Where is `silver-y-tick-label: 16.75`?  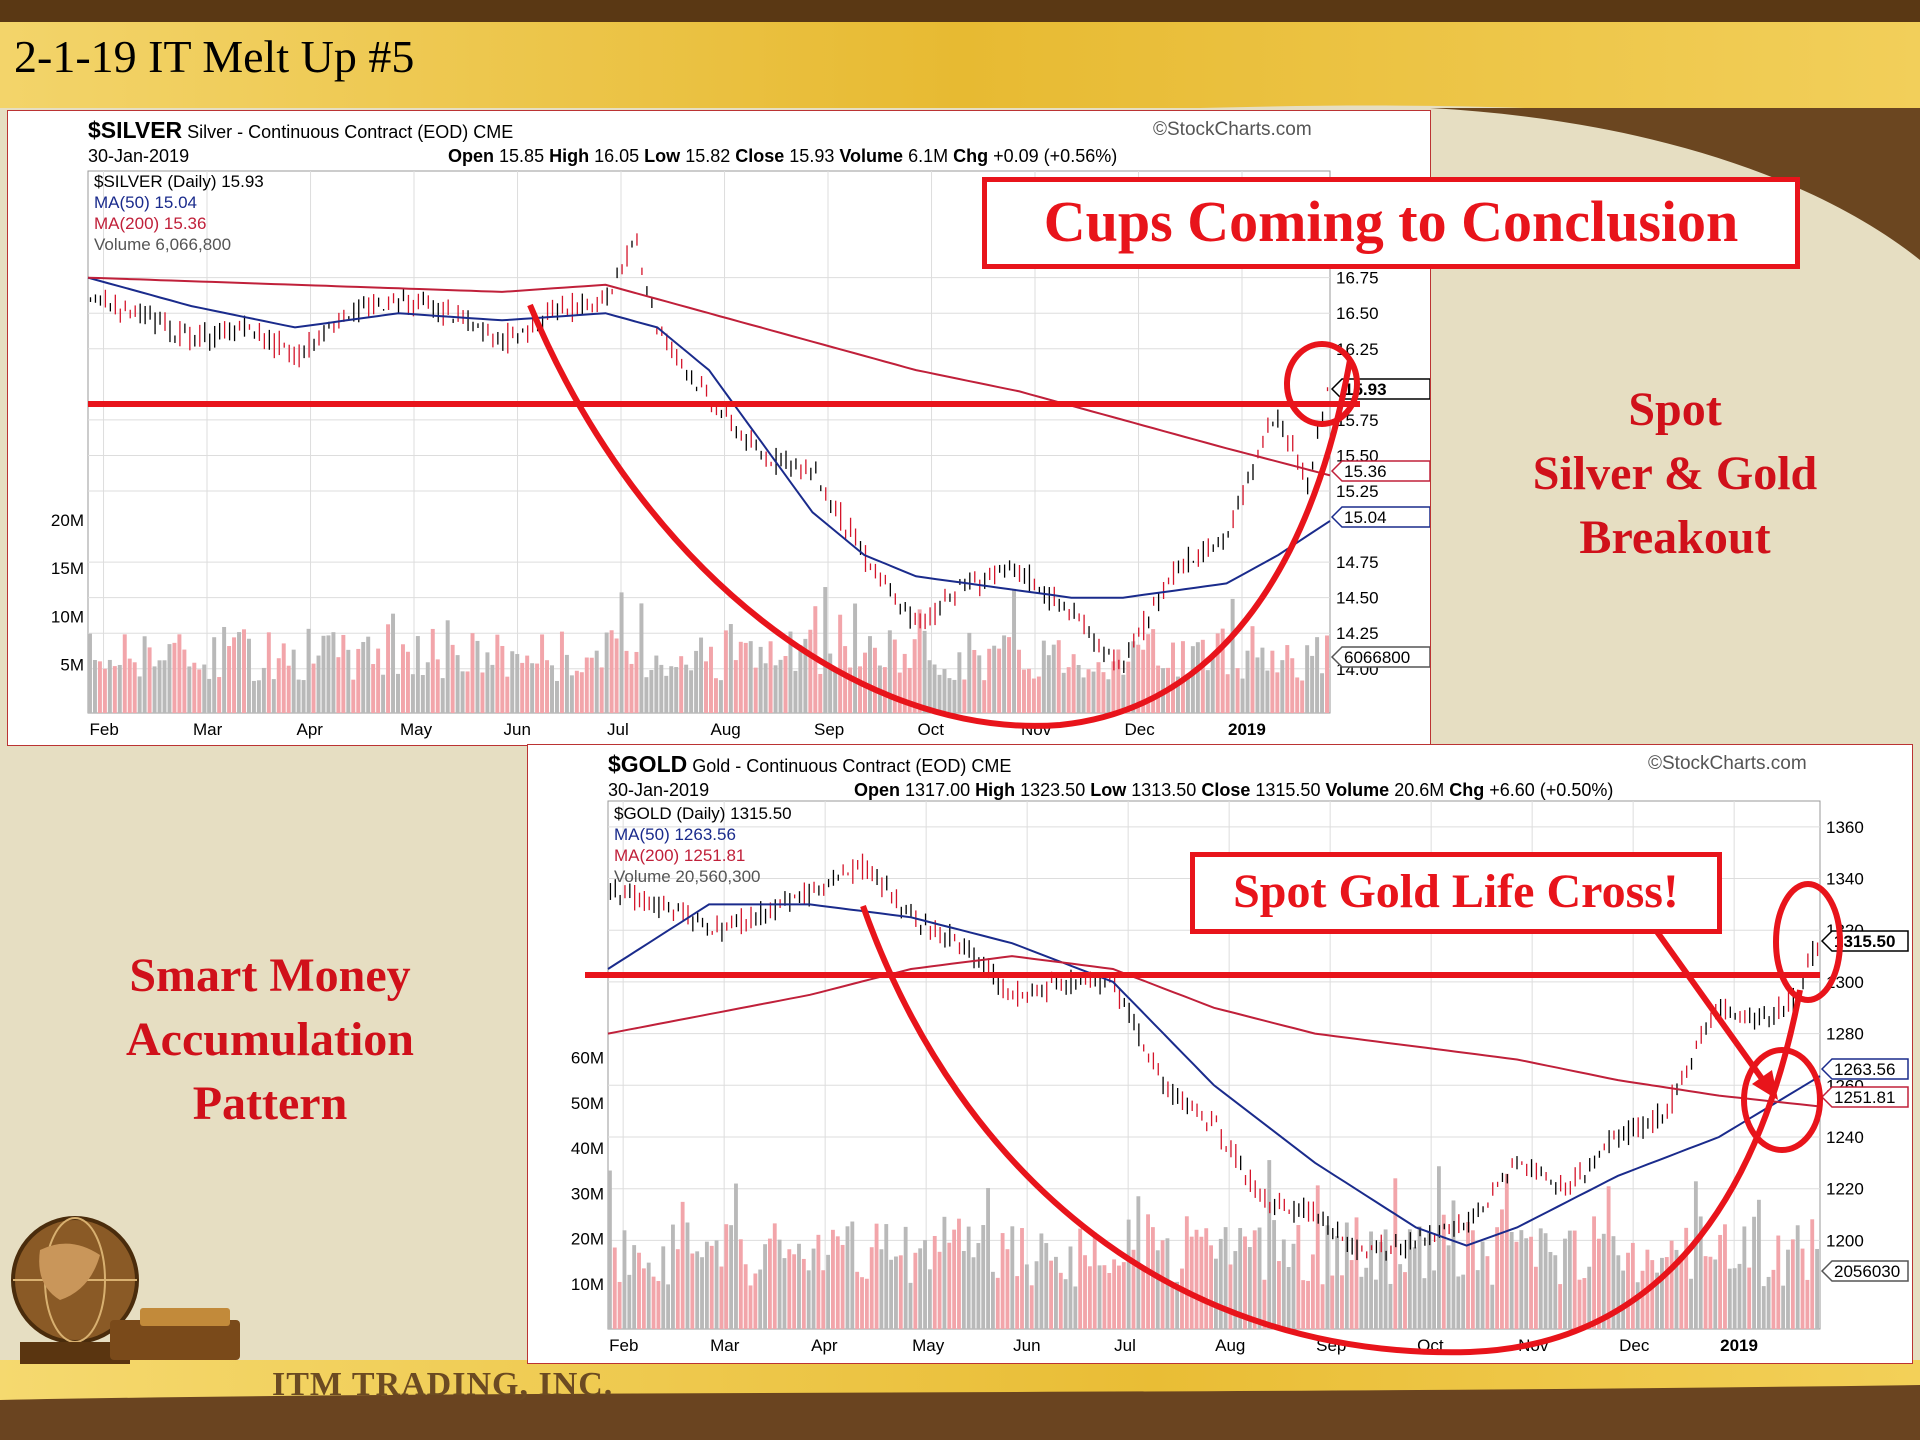 silver-y-tick-label: 16.75 is located at coordinates (1357, 278).